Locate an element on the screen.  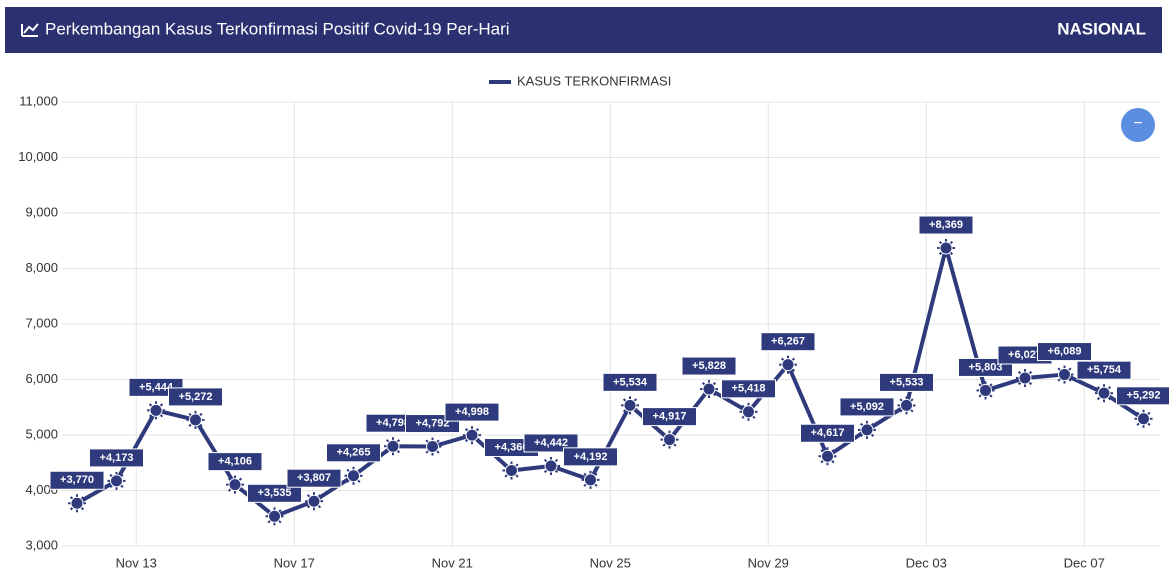
value-label: +6,267 is located at coordinates (788, 342).